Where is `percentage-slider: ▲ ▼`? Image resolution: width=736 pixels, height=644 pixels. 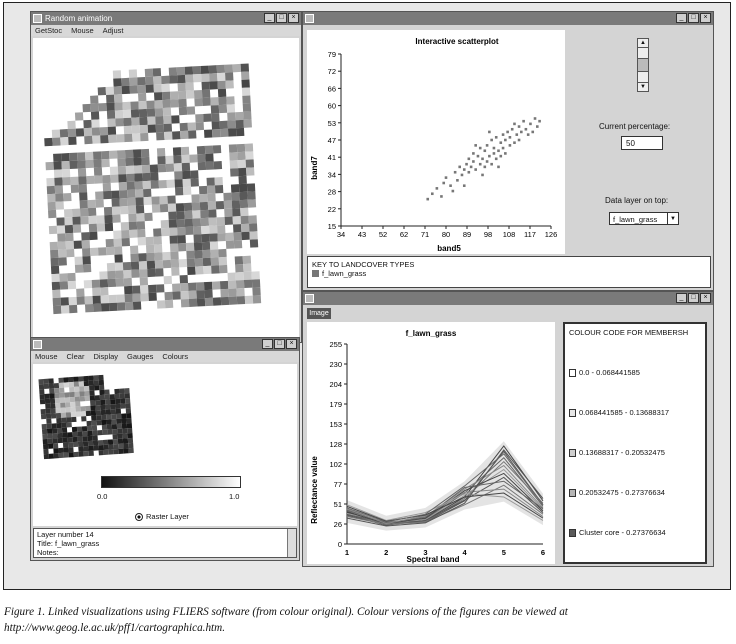
percentage-slider: ▲ ▼ is located at coordinates (643, 65).